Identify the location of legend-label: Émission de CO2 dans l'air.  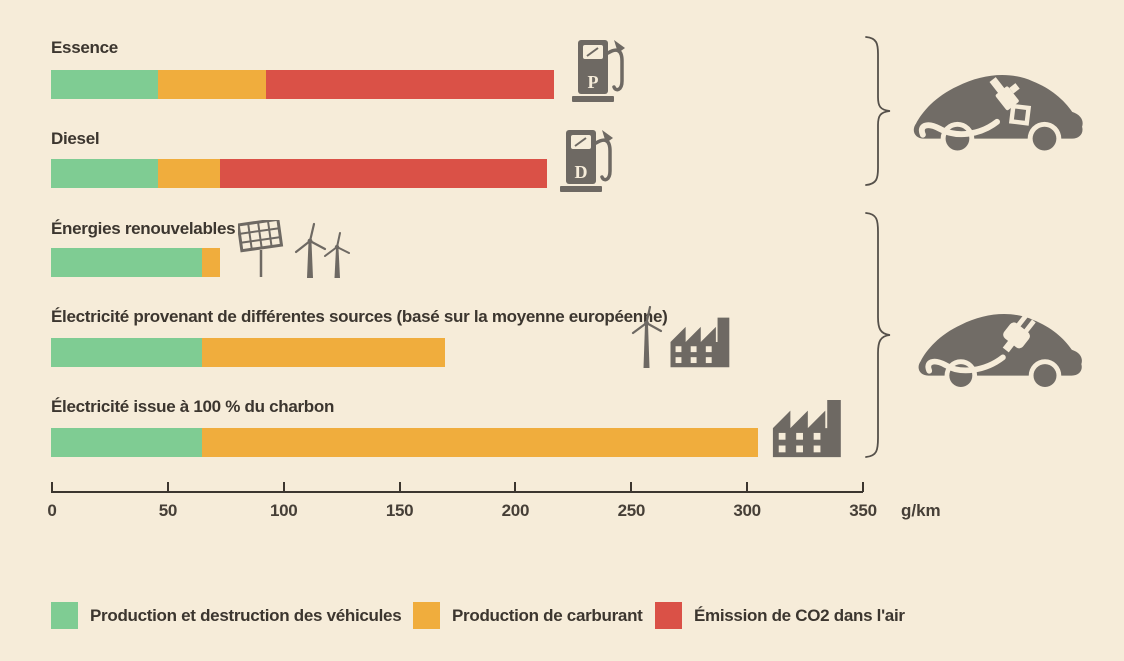
(799, 615).